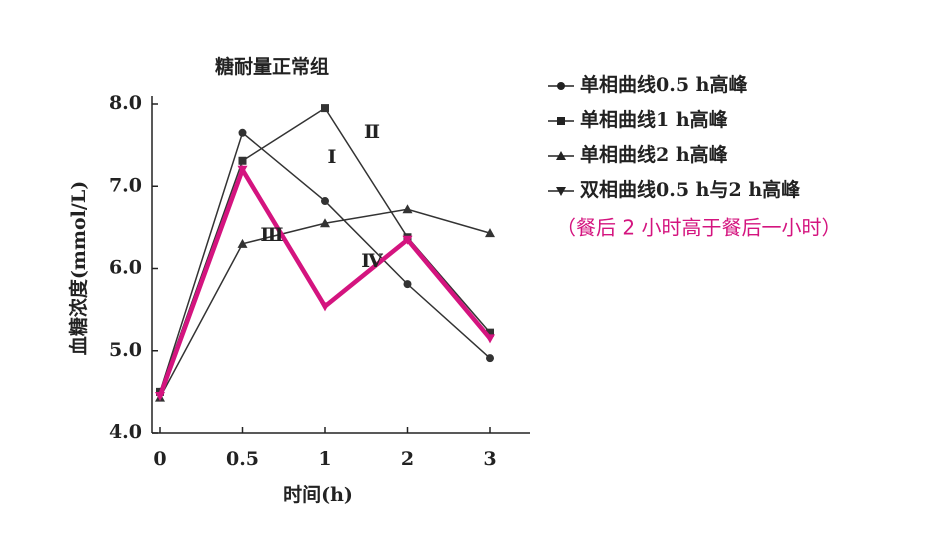 The width and height of the screenshot is (931, 544). Describe the element at coordinates (690, 189) in the screenshot. I see `legend-label: 双相曲线0.5 h与2 h高峰` at that location.